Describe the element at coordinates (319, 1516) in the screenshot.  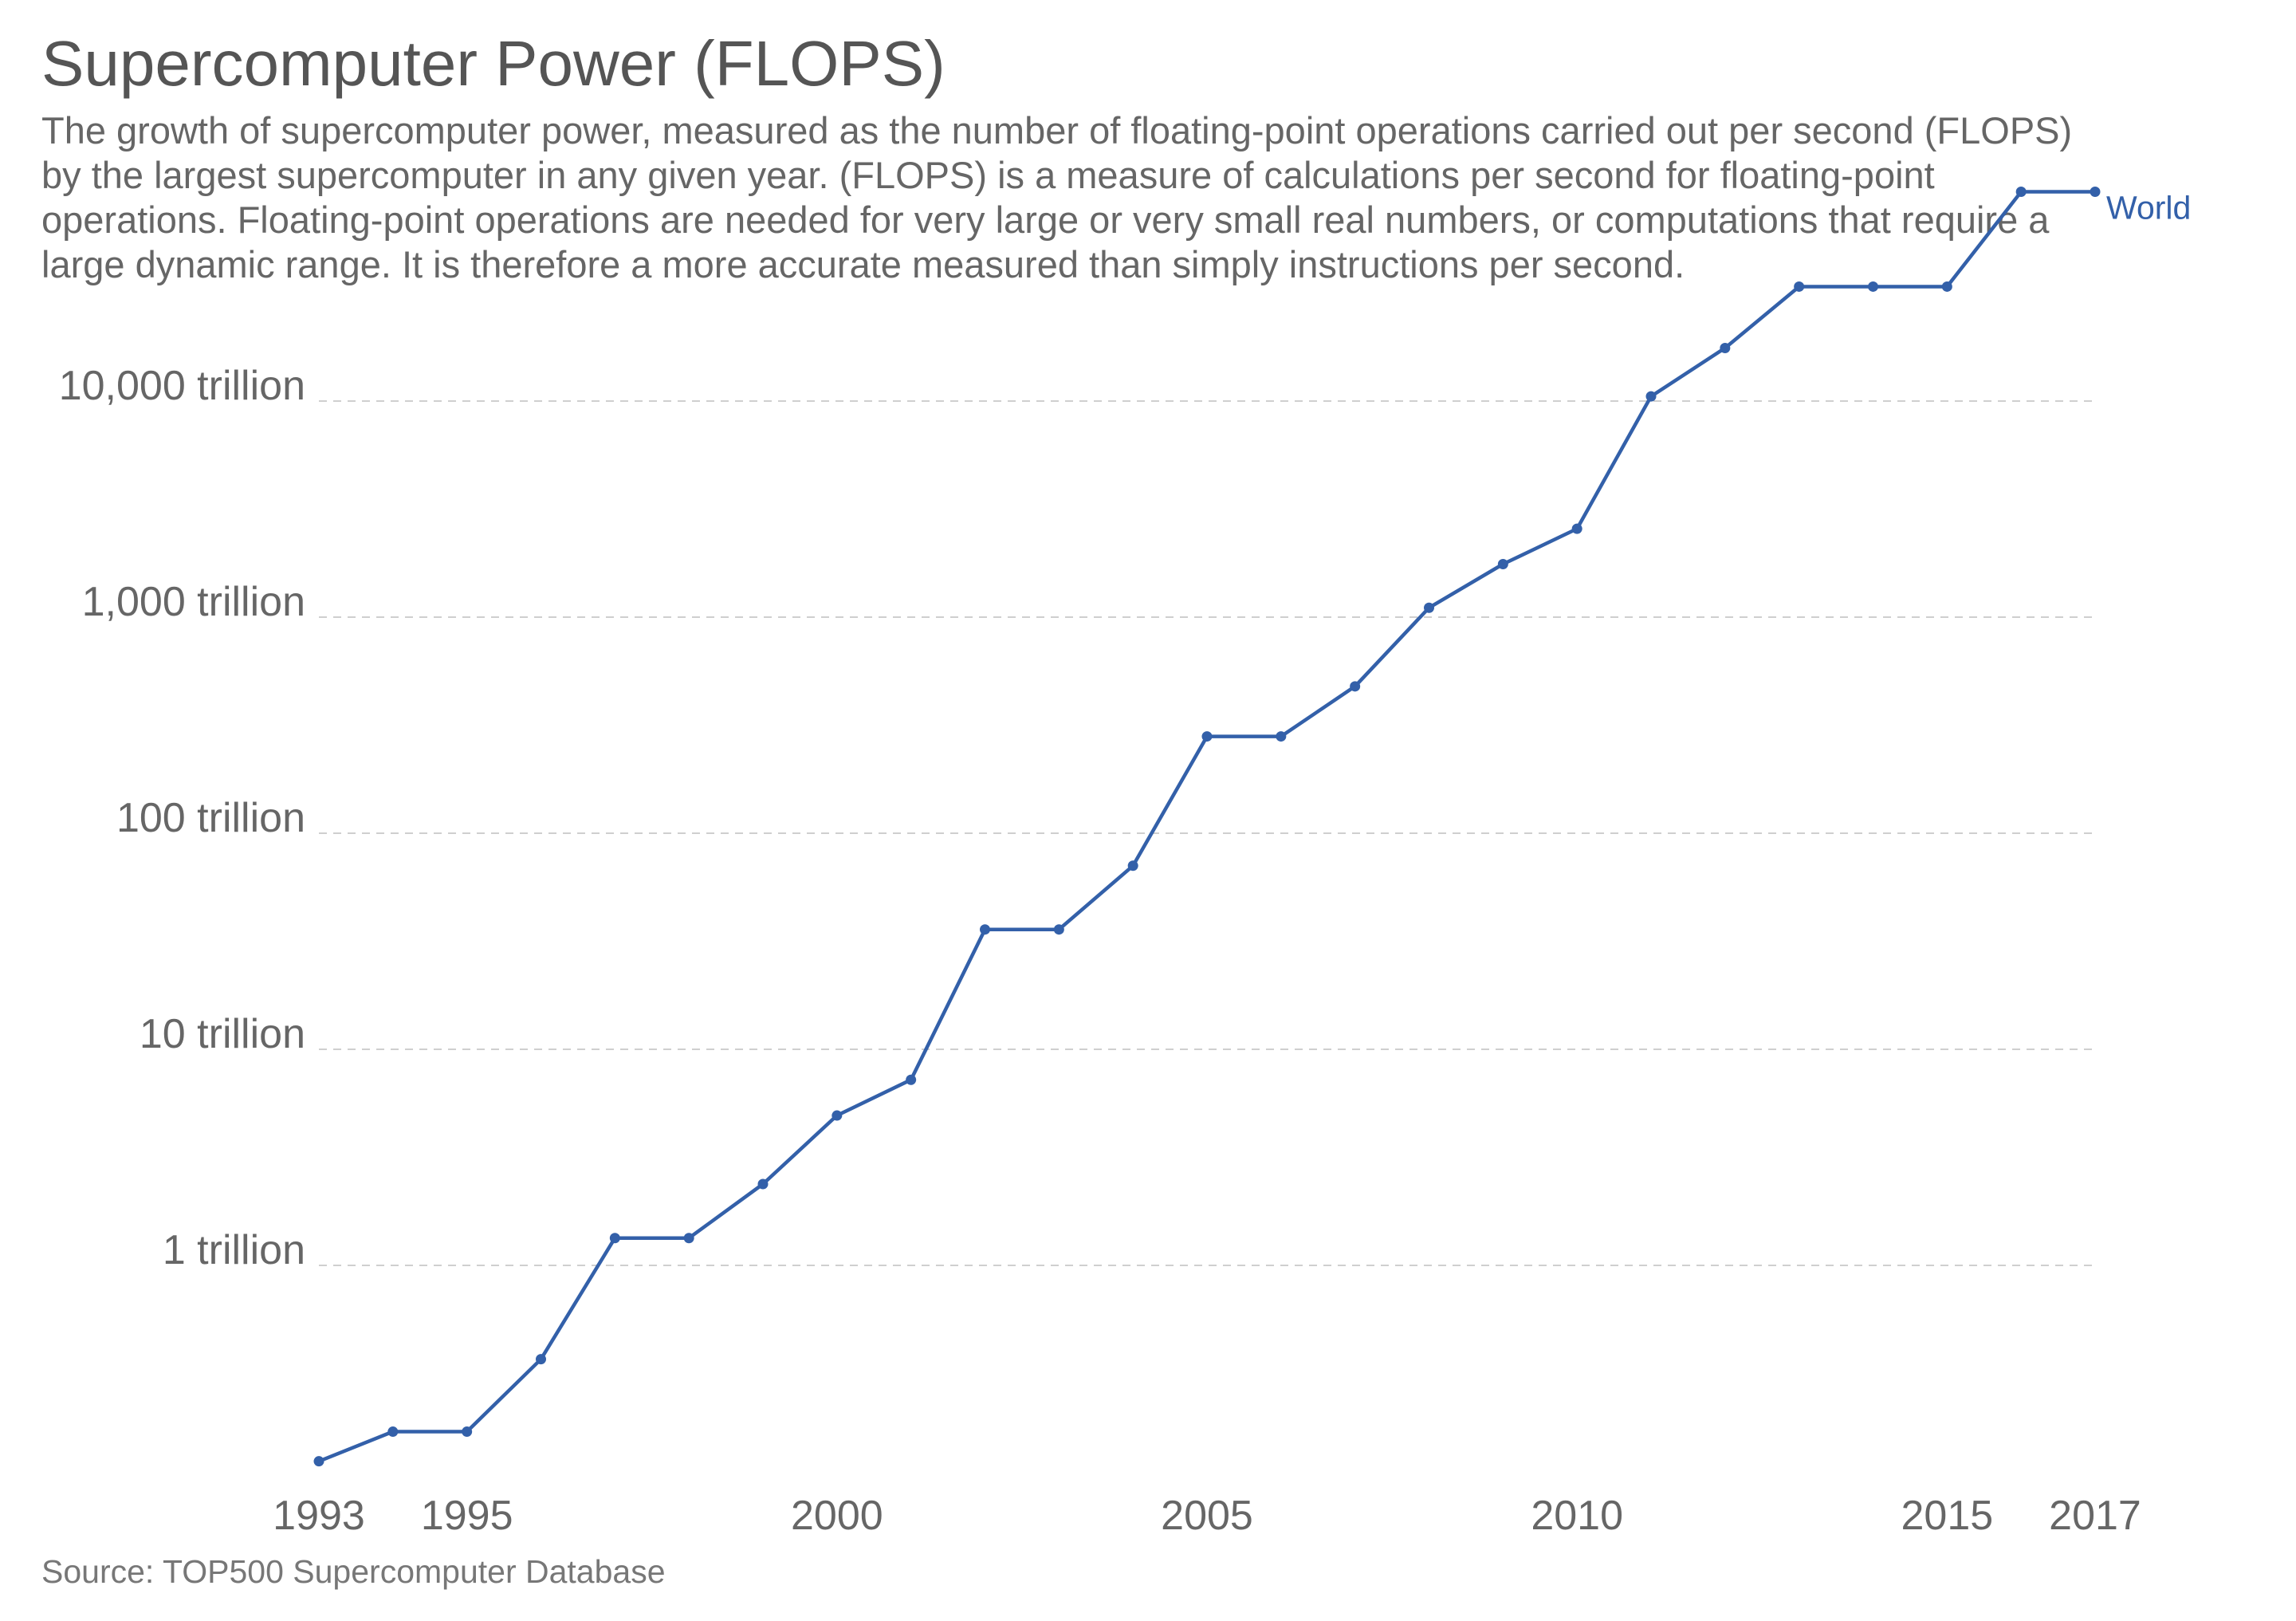
I see `x-tick-label: 1993` at that location.